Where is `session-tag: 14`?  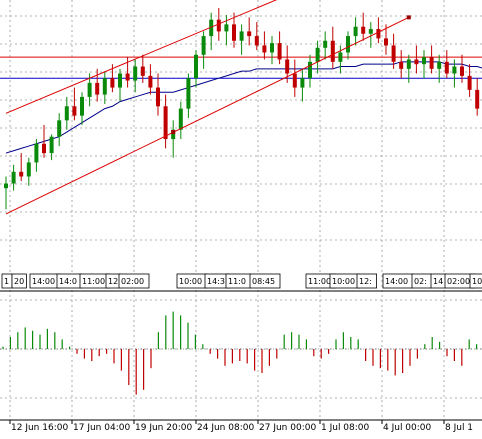
session-tag: 14 is located at coordinates (438, 281).